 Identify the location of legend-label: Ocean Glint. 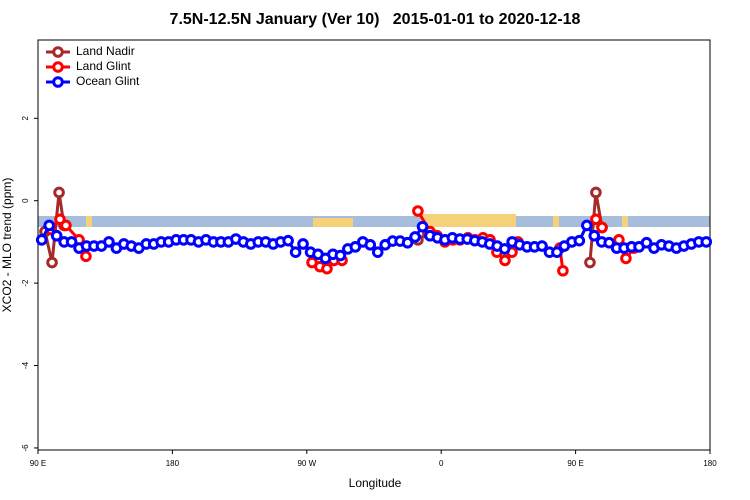
(108, 81).